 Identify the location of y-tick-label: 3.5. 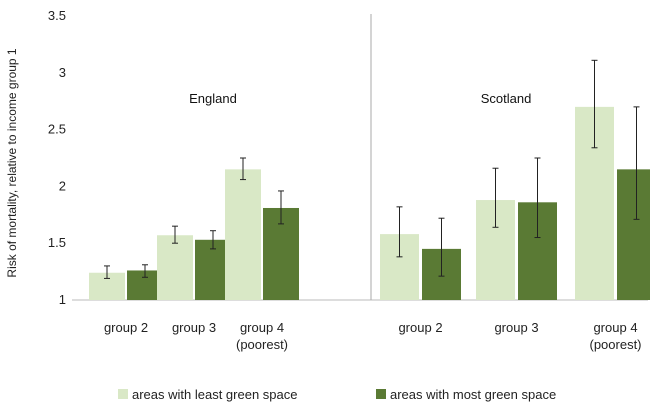
(57, 15).